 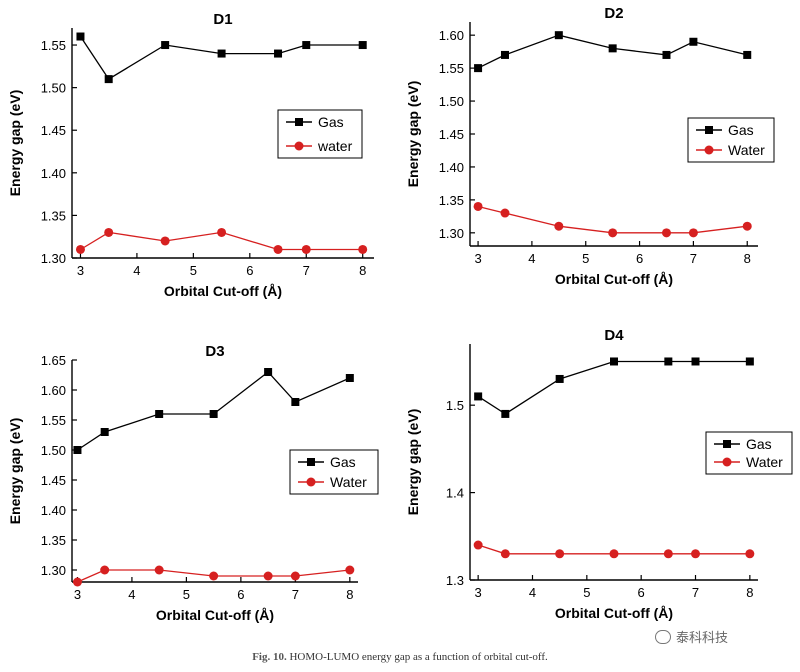 What do you see at coordinates (53, 173) in the screenshot?
I see `d1-ytick-label: 1.40` at bounding box center [53, 173].